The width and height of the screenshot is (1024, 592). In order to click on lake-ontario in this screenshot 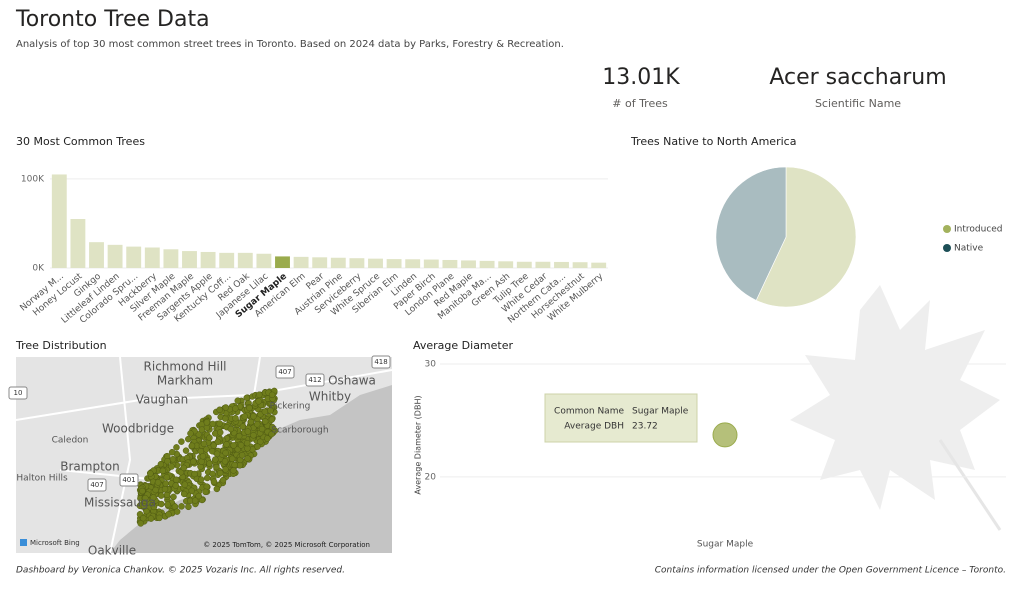, I will do `click(251, 469)`.